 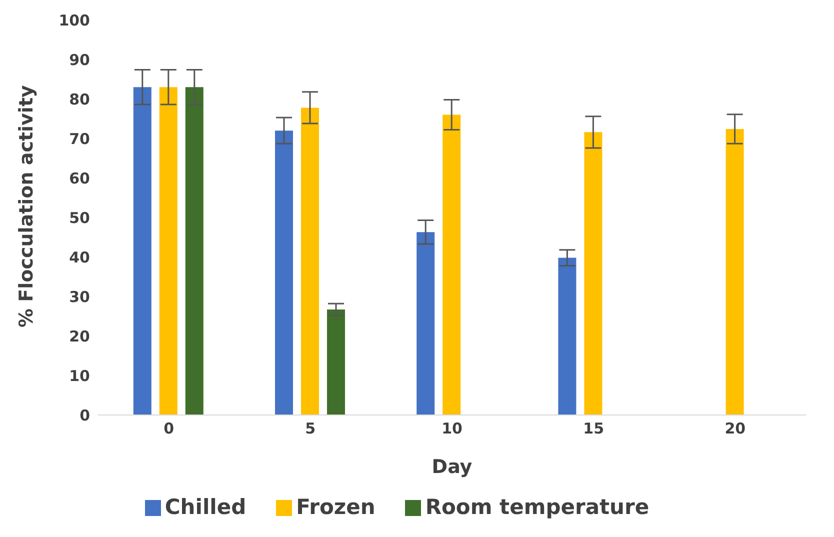 I want to click on y-tick-label: 20, so click(x=79, y=336).